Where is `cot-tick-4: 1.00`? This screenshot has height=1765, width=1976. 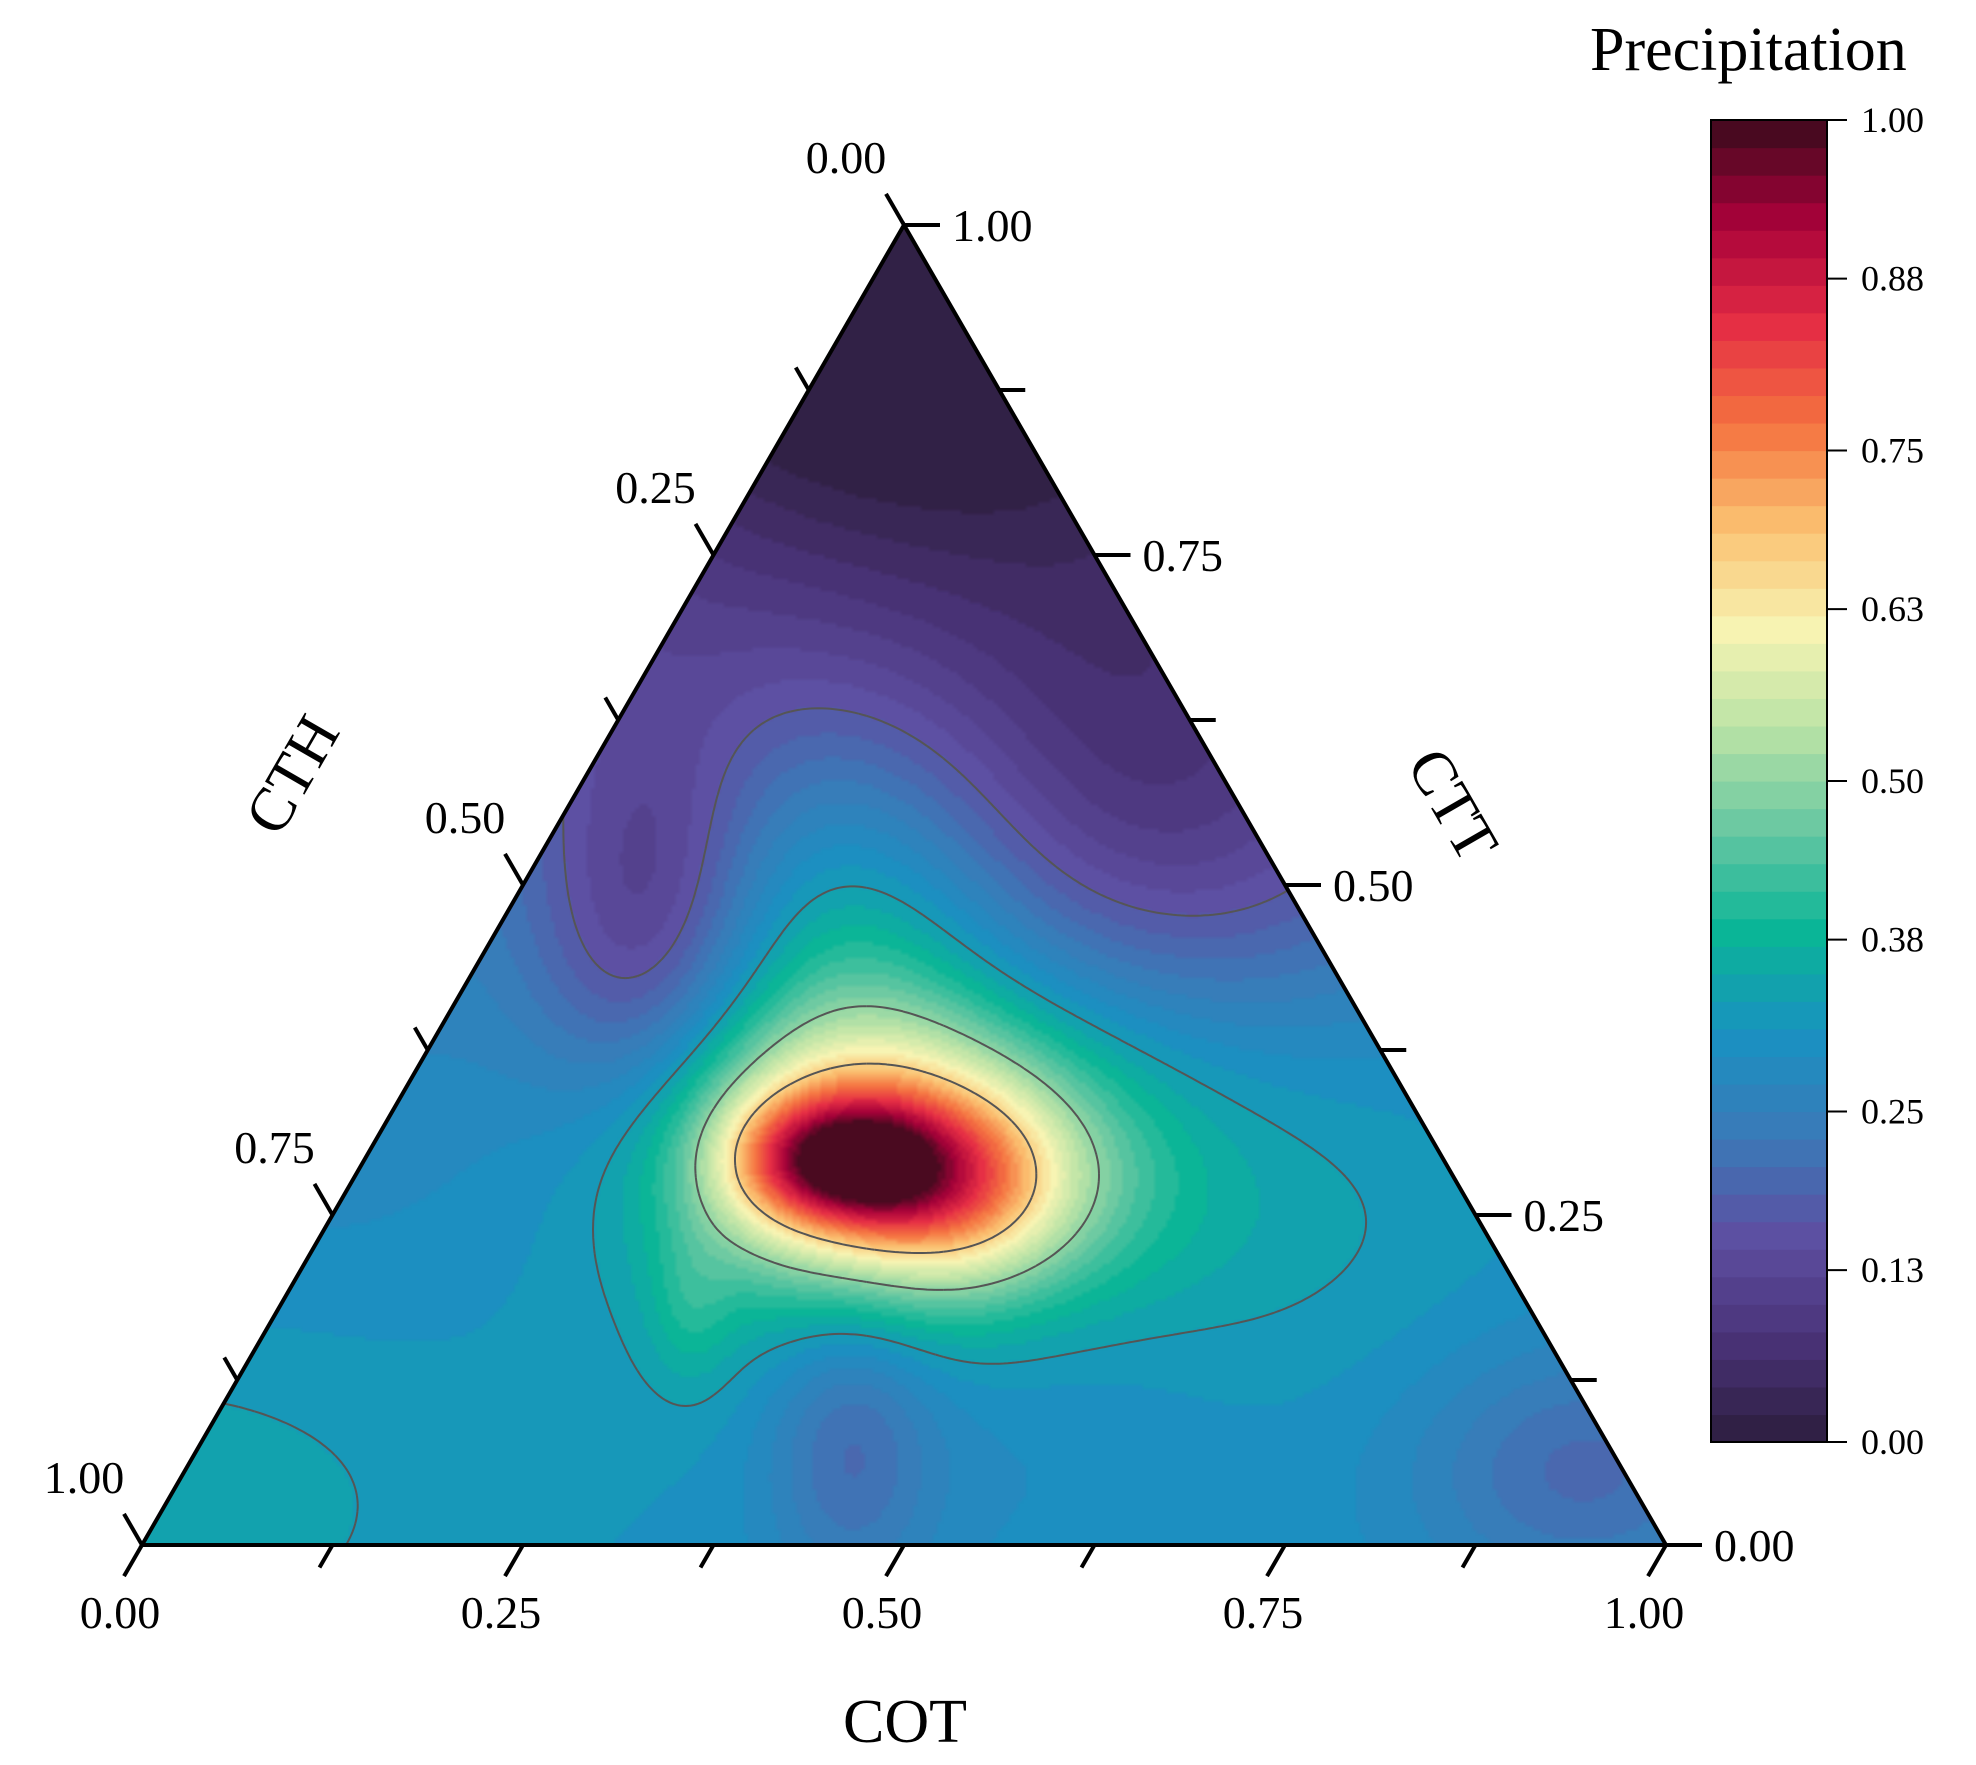
cot-tick-4: 1.00 is located at coordinates (1644, 1612).